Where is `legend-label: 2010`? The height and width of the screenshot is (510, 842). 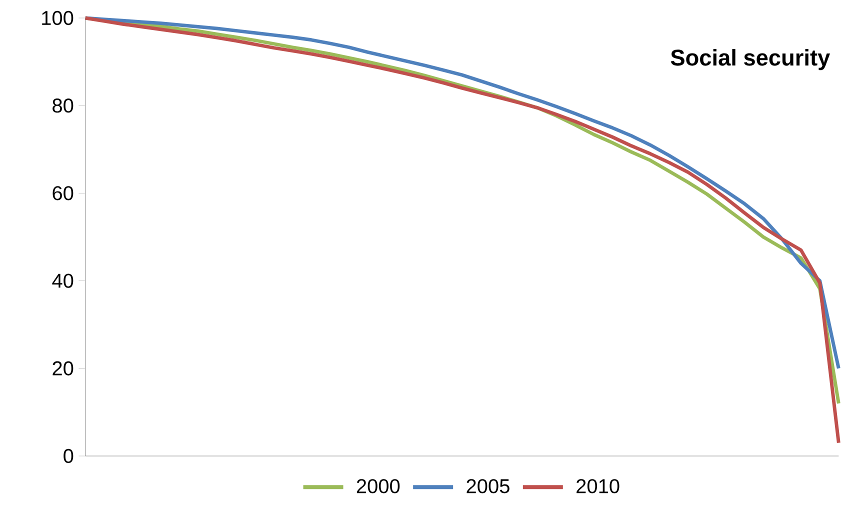 legend-label: 2010 is located at coordinates (598, 486).